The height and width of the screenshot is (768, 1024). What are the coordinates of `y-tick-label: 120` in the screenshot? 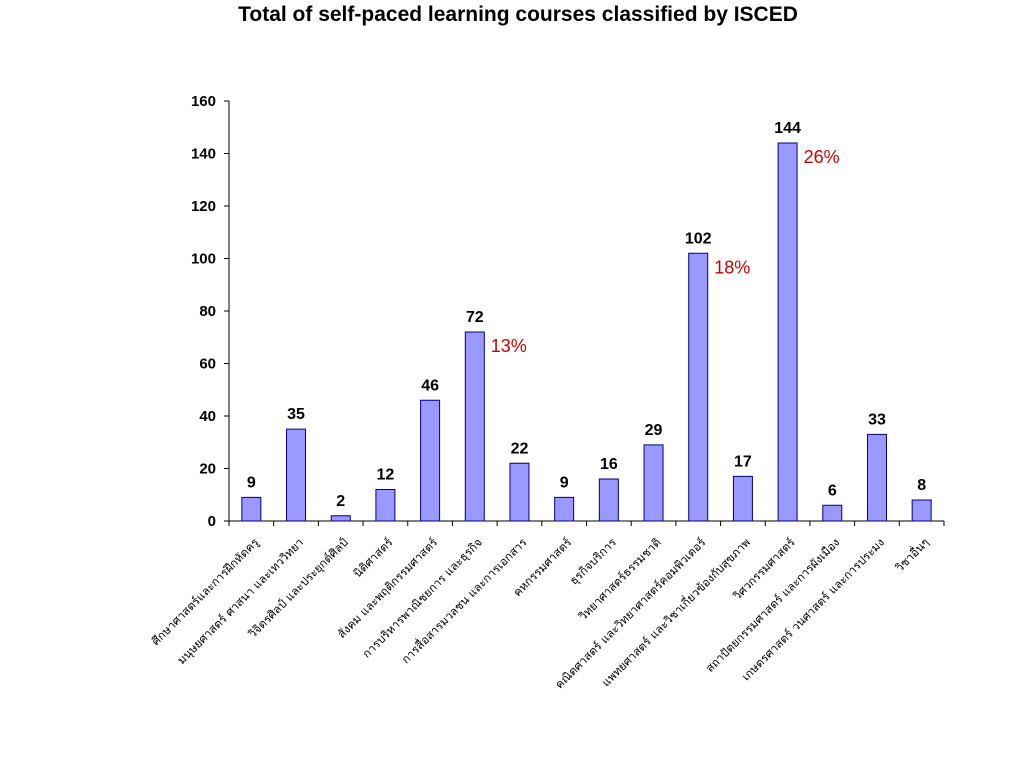 It's located at (203, 206).